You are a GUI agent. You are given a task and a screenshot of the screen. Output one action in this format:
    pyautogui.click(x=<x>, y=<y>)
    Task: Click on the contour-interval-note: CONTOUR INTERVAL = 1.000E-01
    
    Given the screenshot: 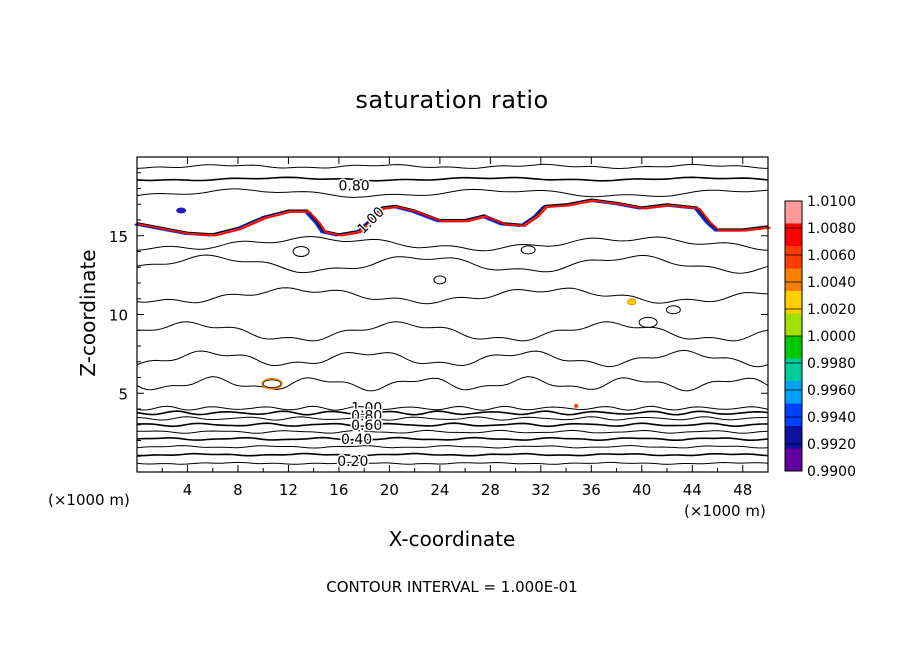 What is the action you would take?
    pyautogui.click(x=452, y=587)
    